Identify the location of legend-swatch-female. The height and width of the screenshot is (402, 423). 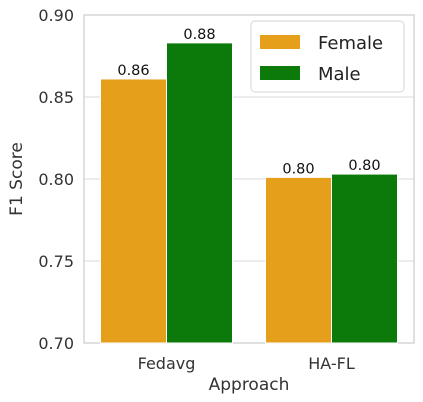
(280, 42).